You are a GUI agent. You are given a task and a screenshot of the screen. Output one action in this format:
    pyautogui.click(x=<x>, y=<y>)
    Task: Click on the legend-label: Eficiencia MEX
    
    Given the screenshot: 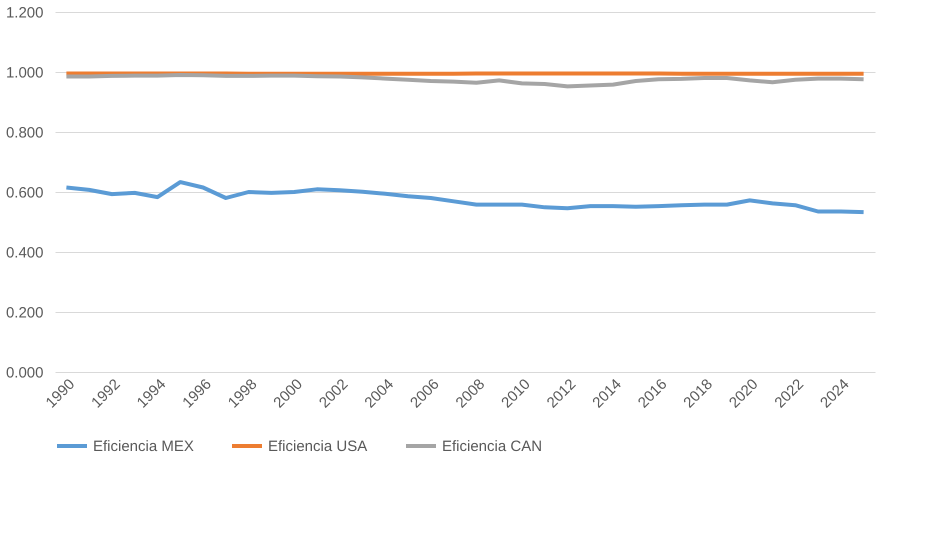 What is the action you would take?
    pyautogui.click(x=143, y=446)
    